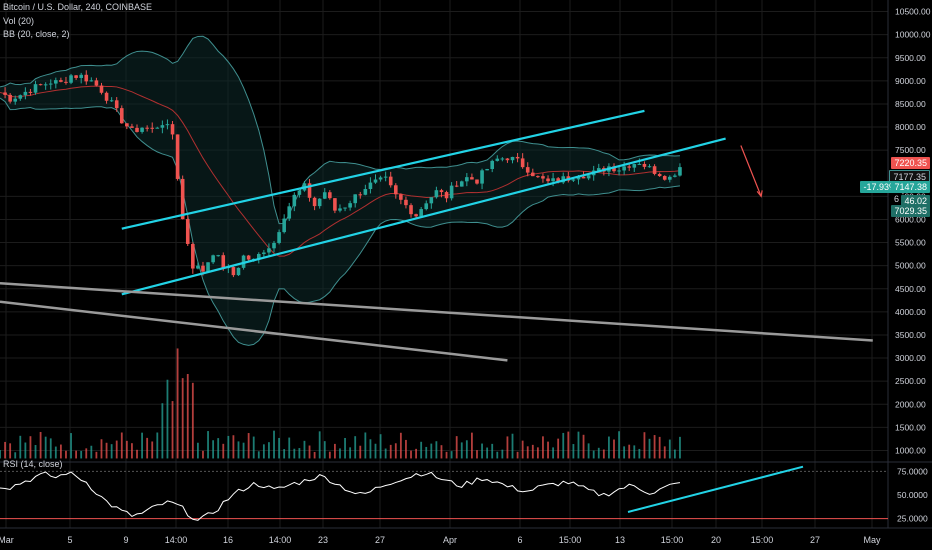 Image resolution: width=932 pixels, height=550 pixels. What do you see at coordinates (19, 21) in the screenshot?
I see `vol-legend: Vol (20)` at bounding box center [19, 21].